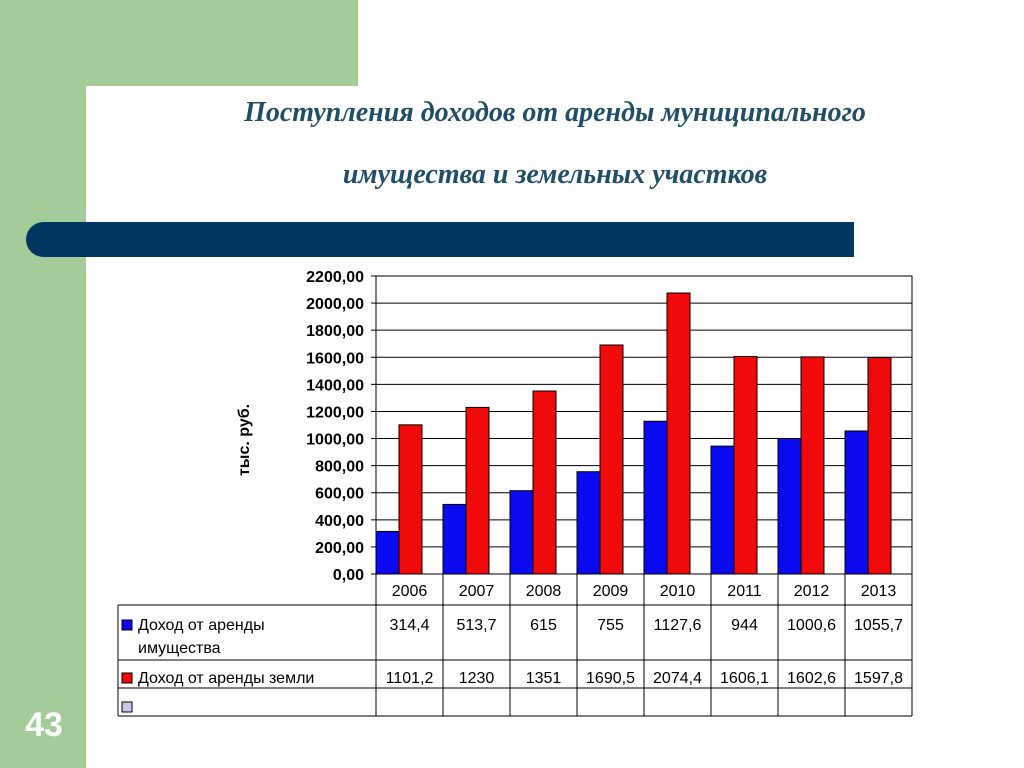 This screenshot has width=1024, height=768. I want to click on legend-label-land: Доход от аренды земли, so click(226, 678).